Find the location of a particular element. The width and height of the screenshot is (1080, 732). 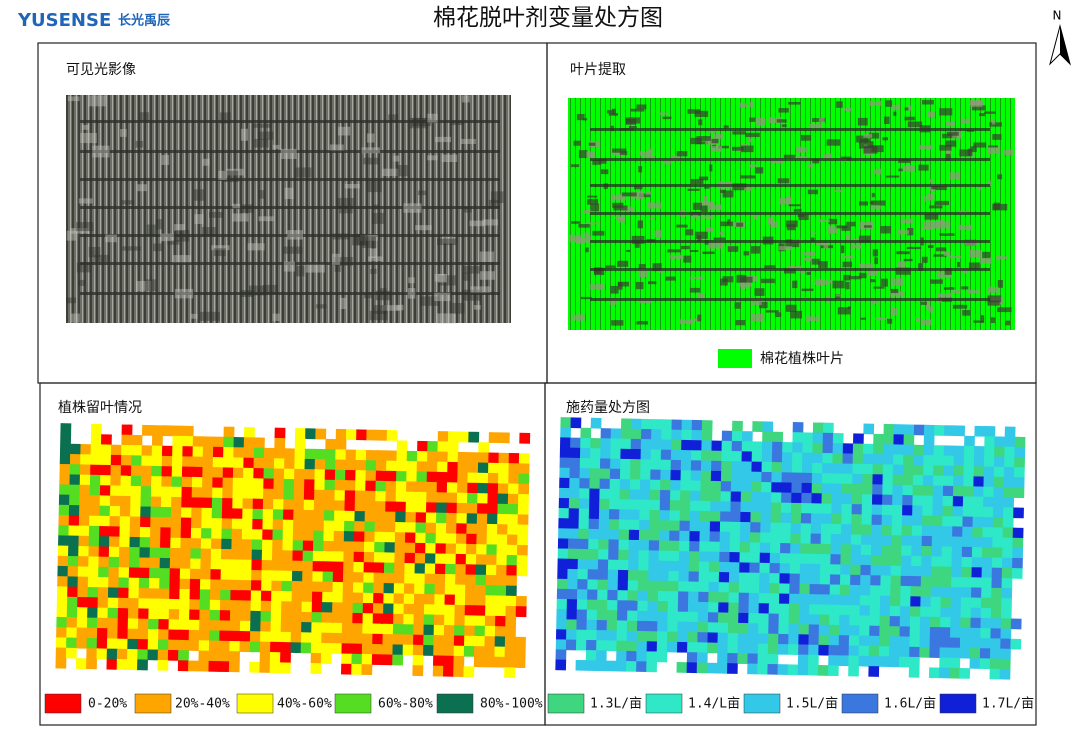

legend-label: 棉花植株叶片 is located at coordinates (802, 358).